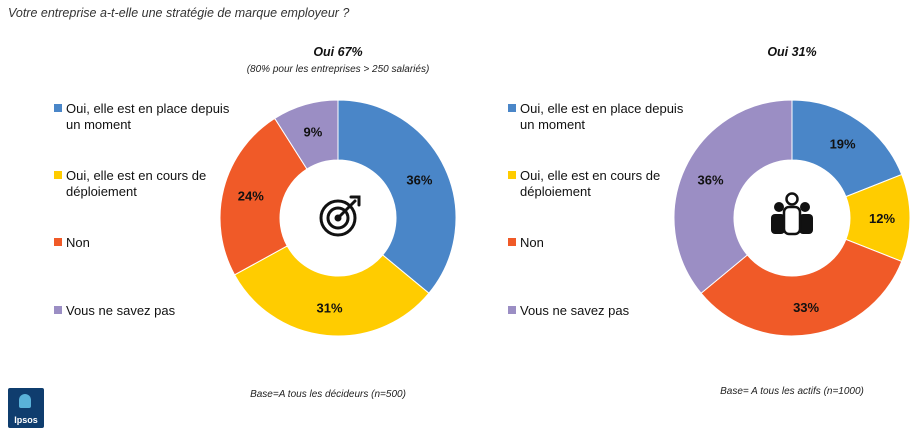  I want to click on slice-label: 9%, so click(312, 132).